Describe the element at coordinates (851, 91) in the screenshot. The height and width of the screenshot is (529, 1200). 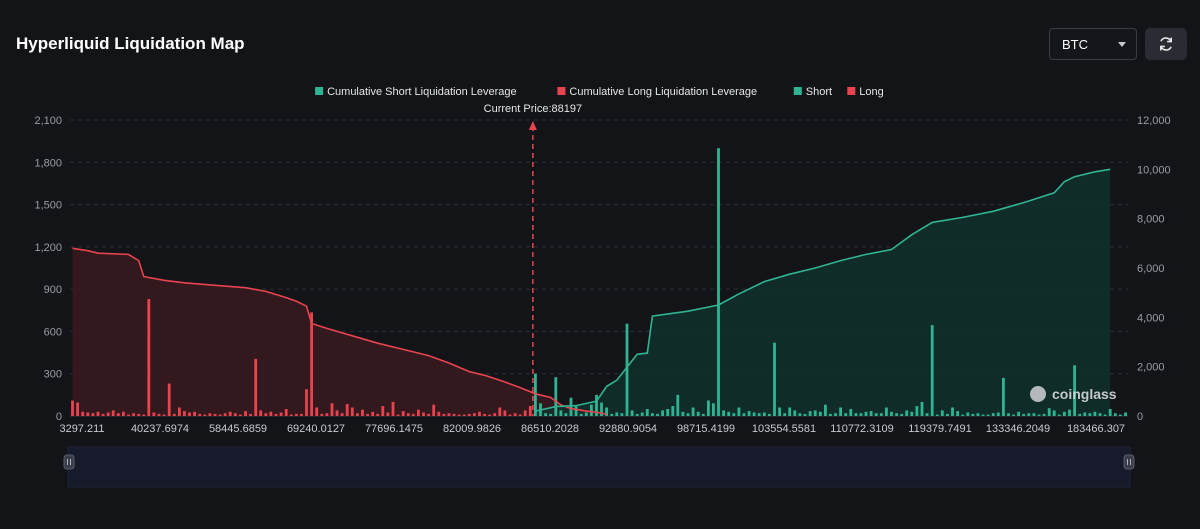
I see `legend-swatch` at that location.